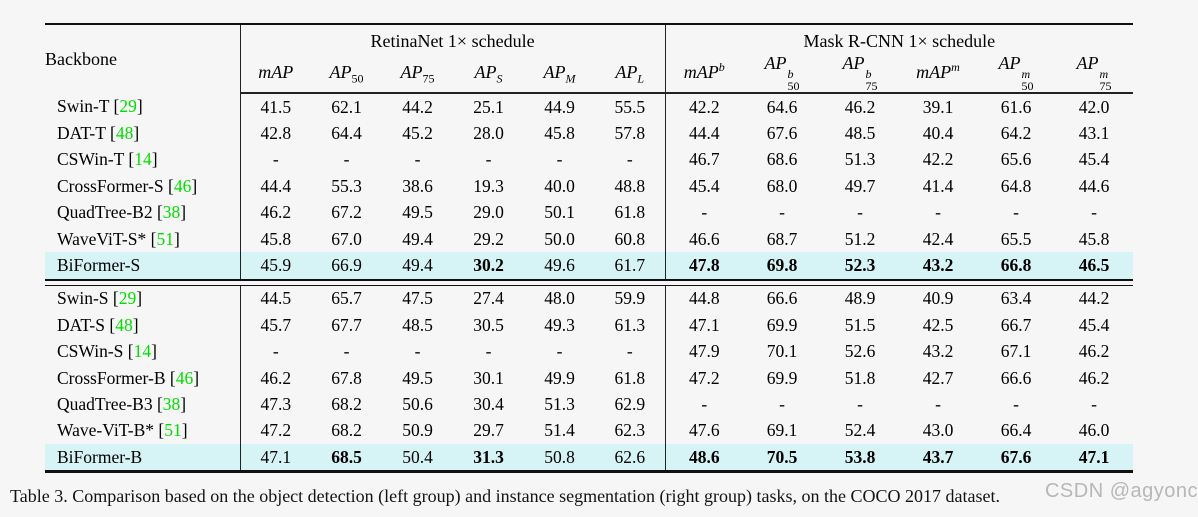 The height and width of the screenshot is (517, 1198). I want to click on metric-cell: 59.9, so click(630, 298).